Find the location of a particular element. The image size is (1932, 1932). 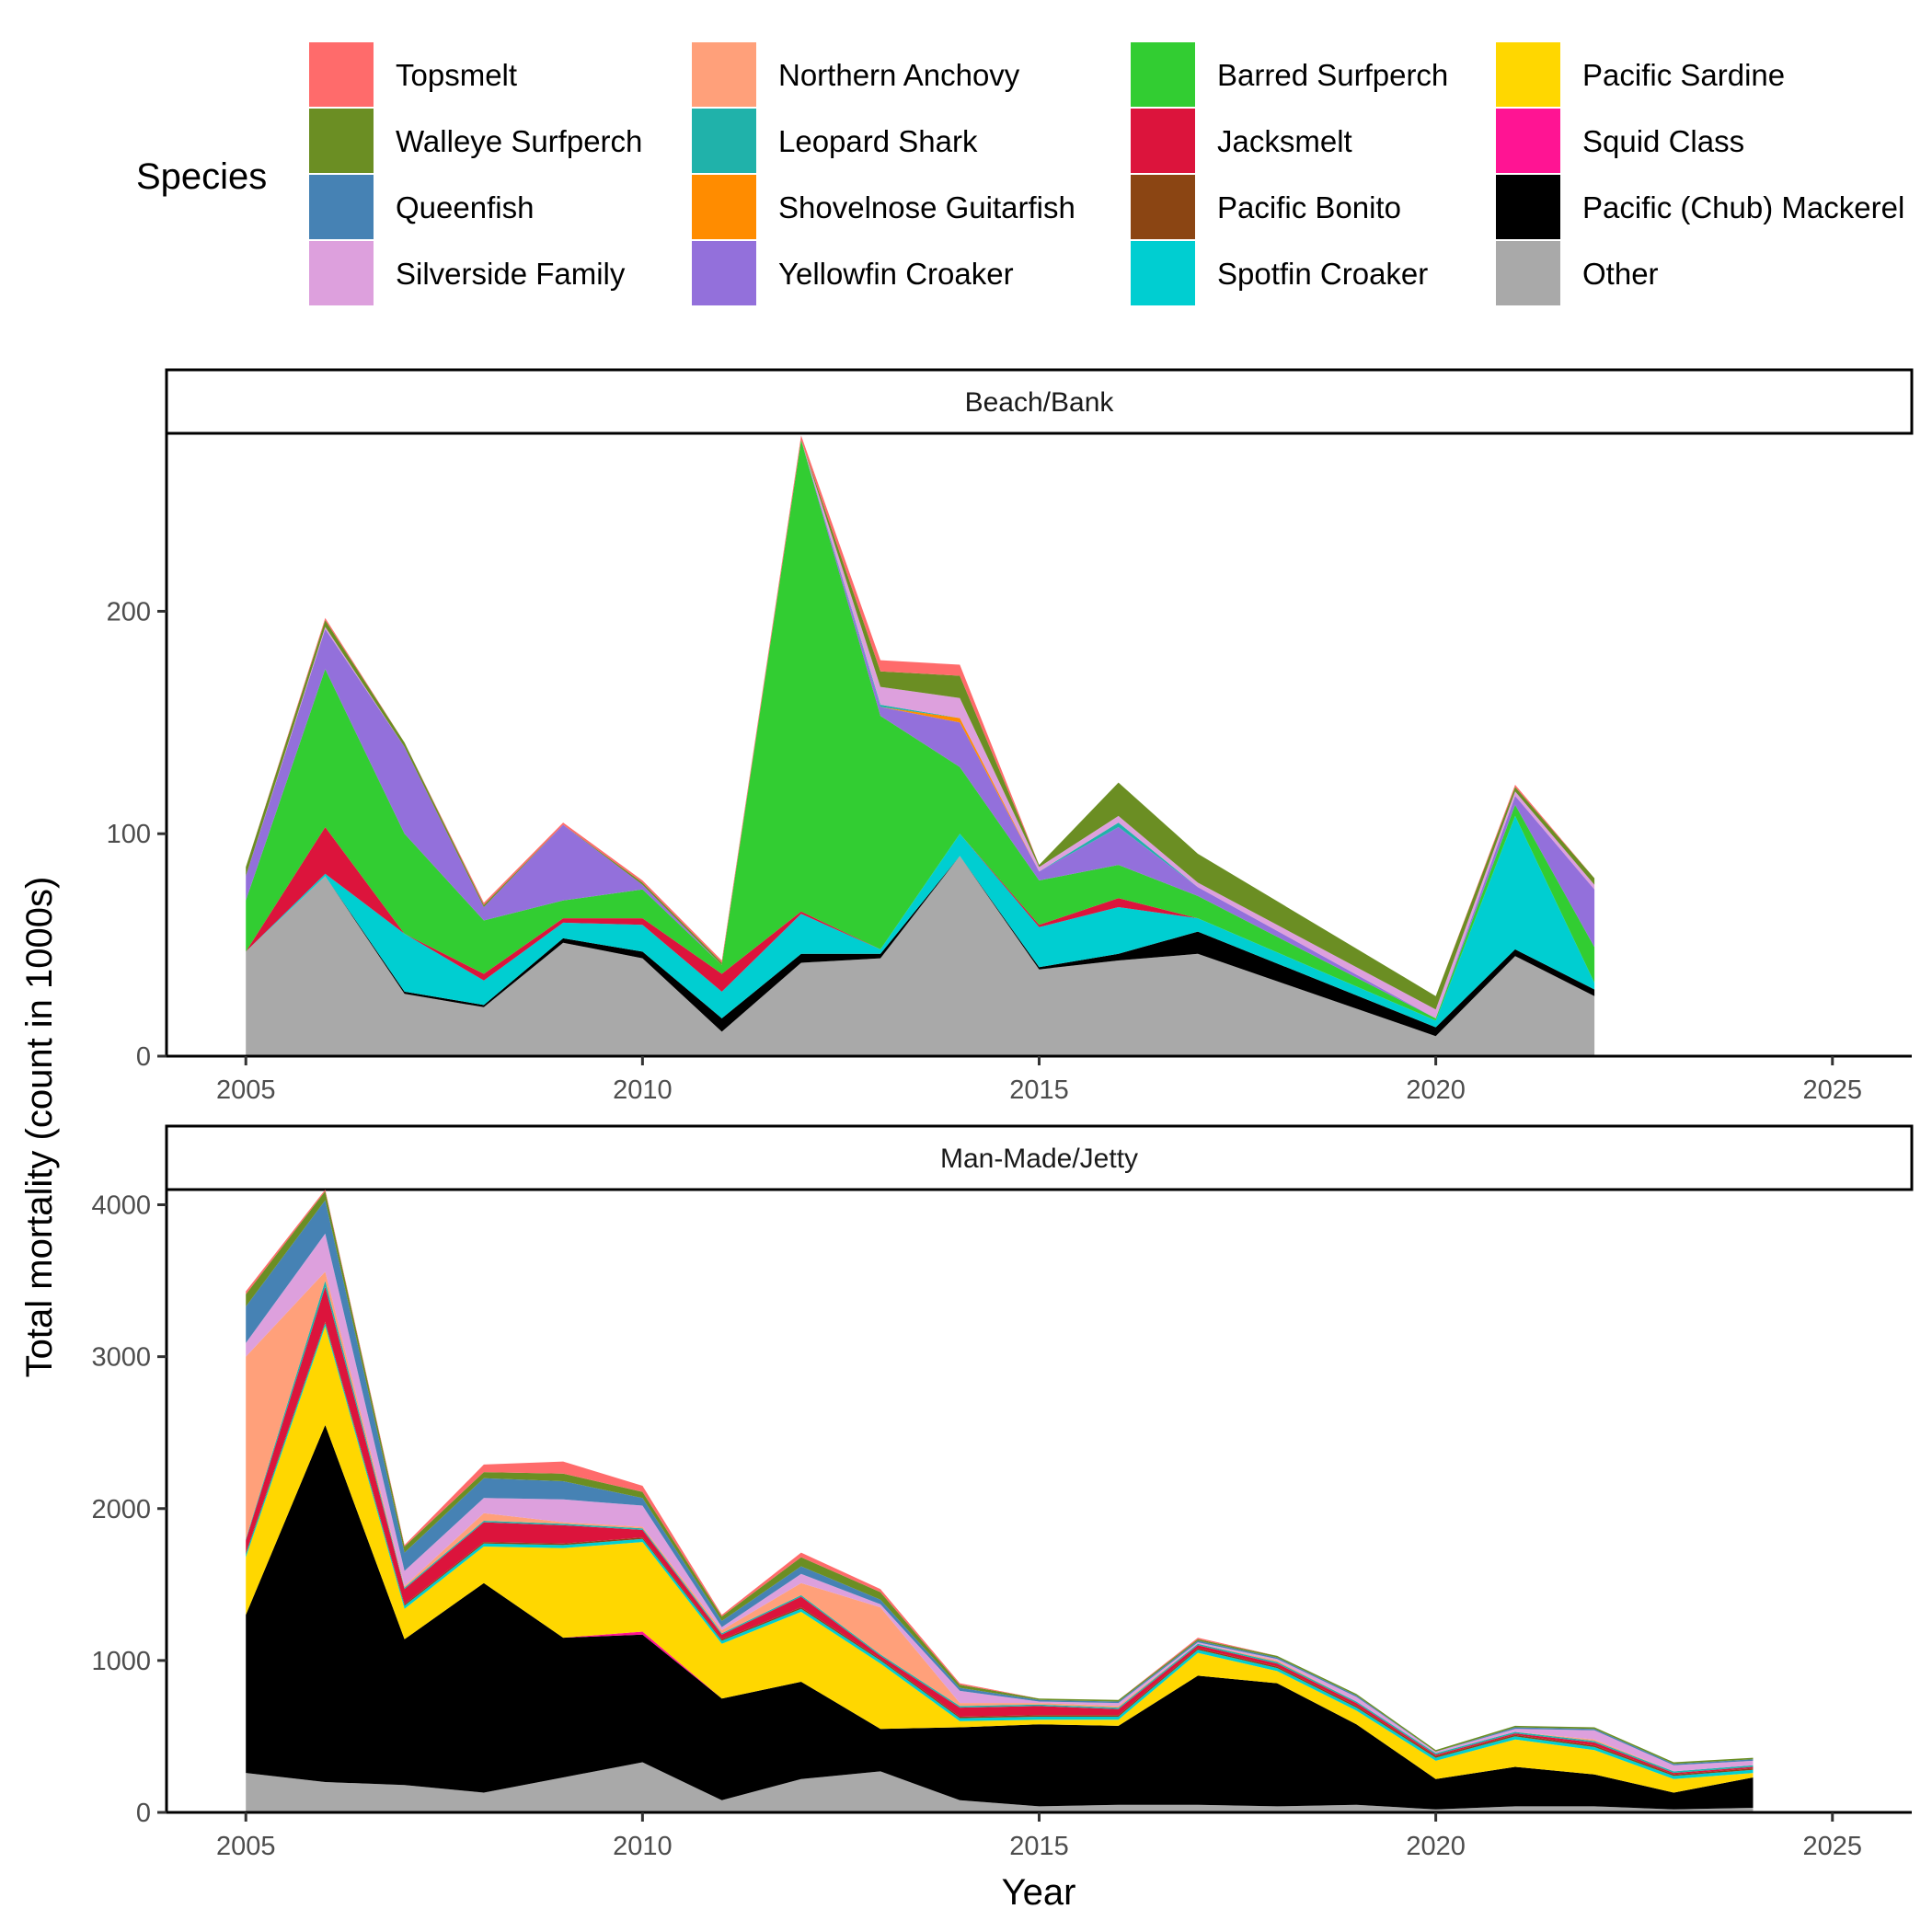

legend-label: Queenfish is located at coordinates (465, 207).